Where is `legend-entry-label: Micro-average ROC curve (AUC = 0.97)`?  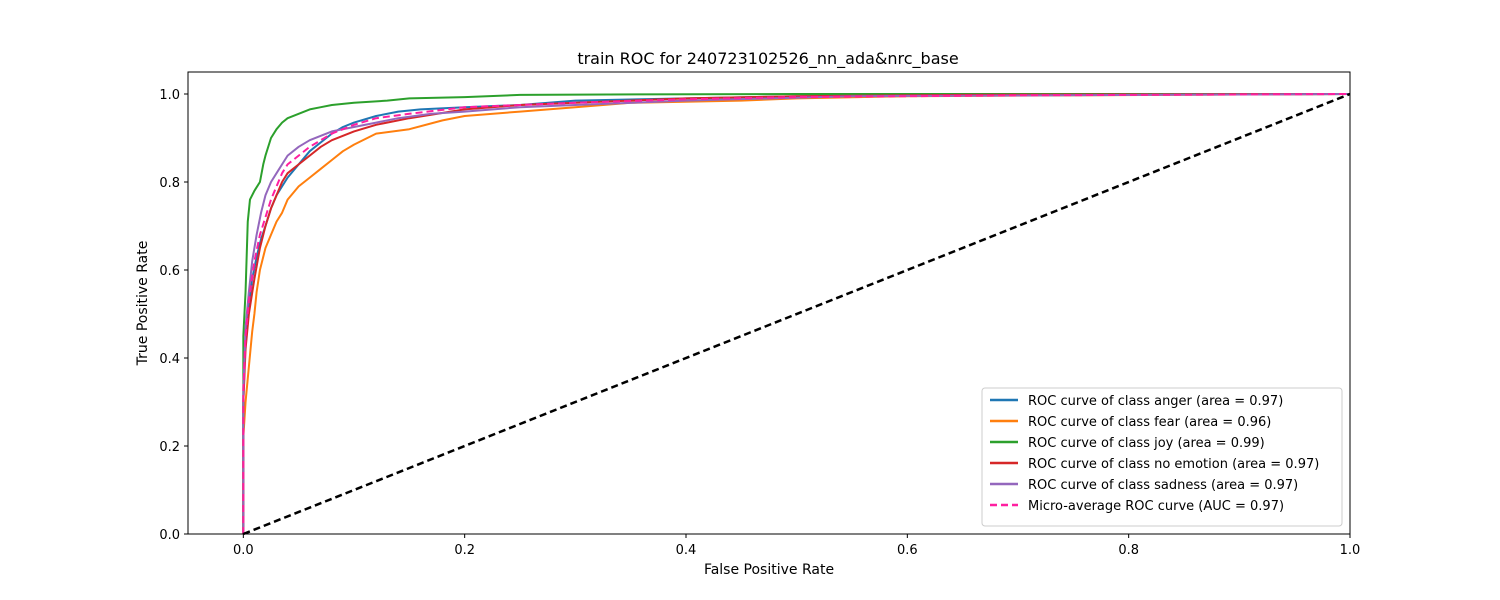
legend-entry-label: Micro-average ROC curve (AUC = 0.97) is located at coordinates (1156, 506).